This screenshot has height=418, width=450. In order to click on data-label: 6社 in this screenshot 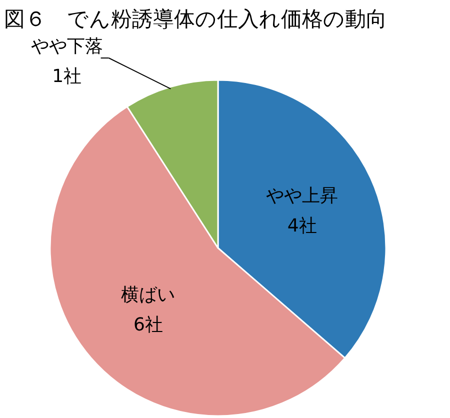, I will do `click(148, 325)`.